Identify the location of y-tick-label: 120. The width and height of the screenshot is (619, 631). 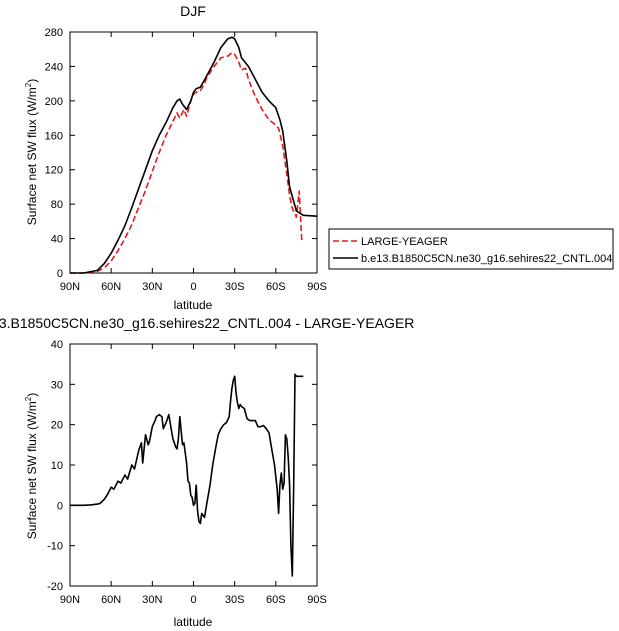
(54, 171).